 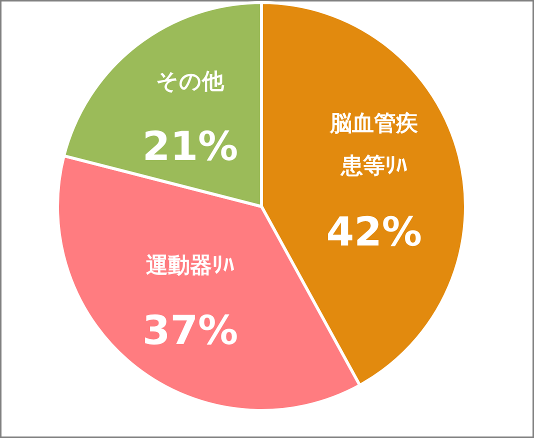 What do you see at coordinates (190, 147) in the screenshot?
I see `data-label: 21%` at bounding box center [190, 147].